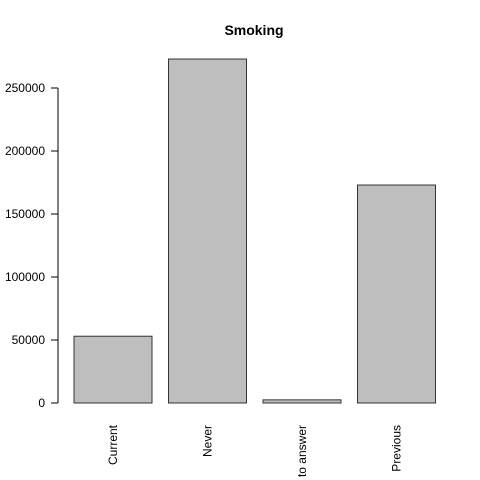  I want to click on bar-previous, so click(396, 294).